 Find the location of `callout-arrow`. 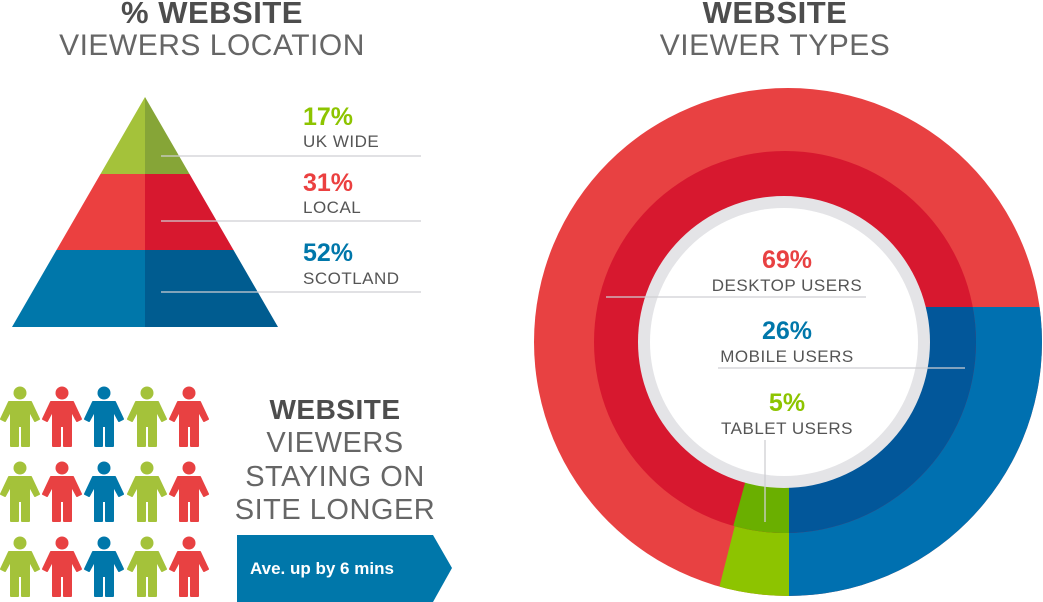

callout-arrow is located at coordinates (344, 568).